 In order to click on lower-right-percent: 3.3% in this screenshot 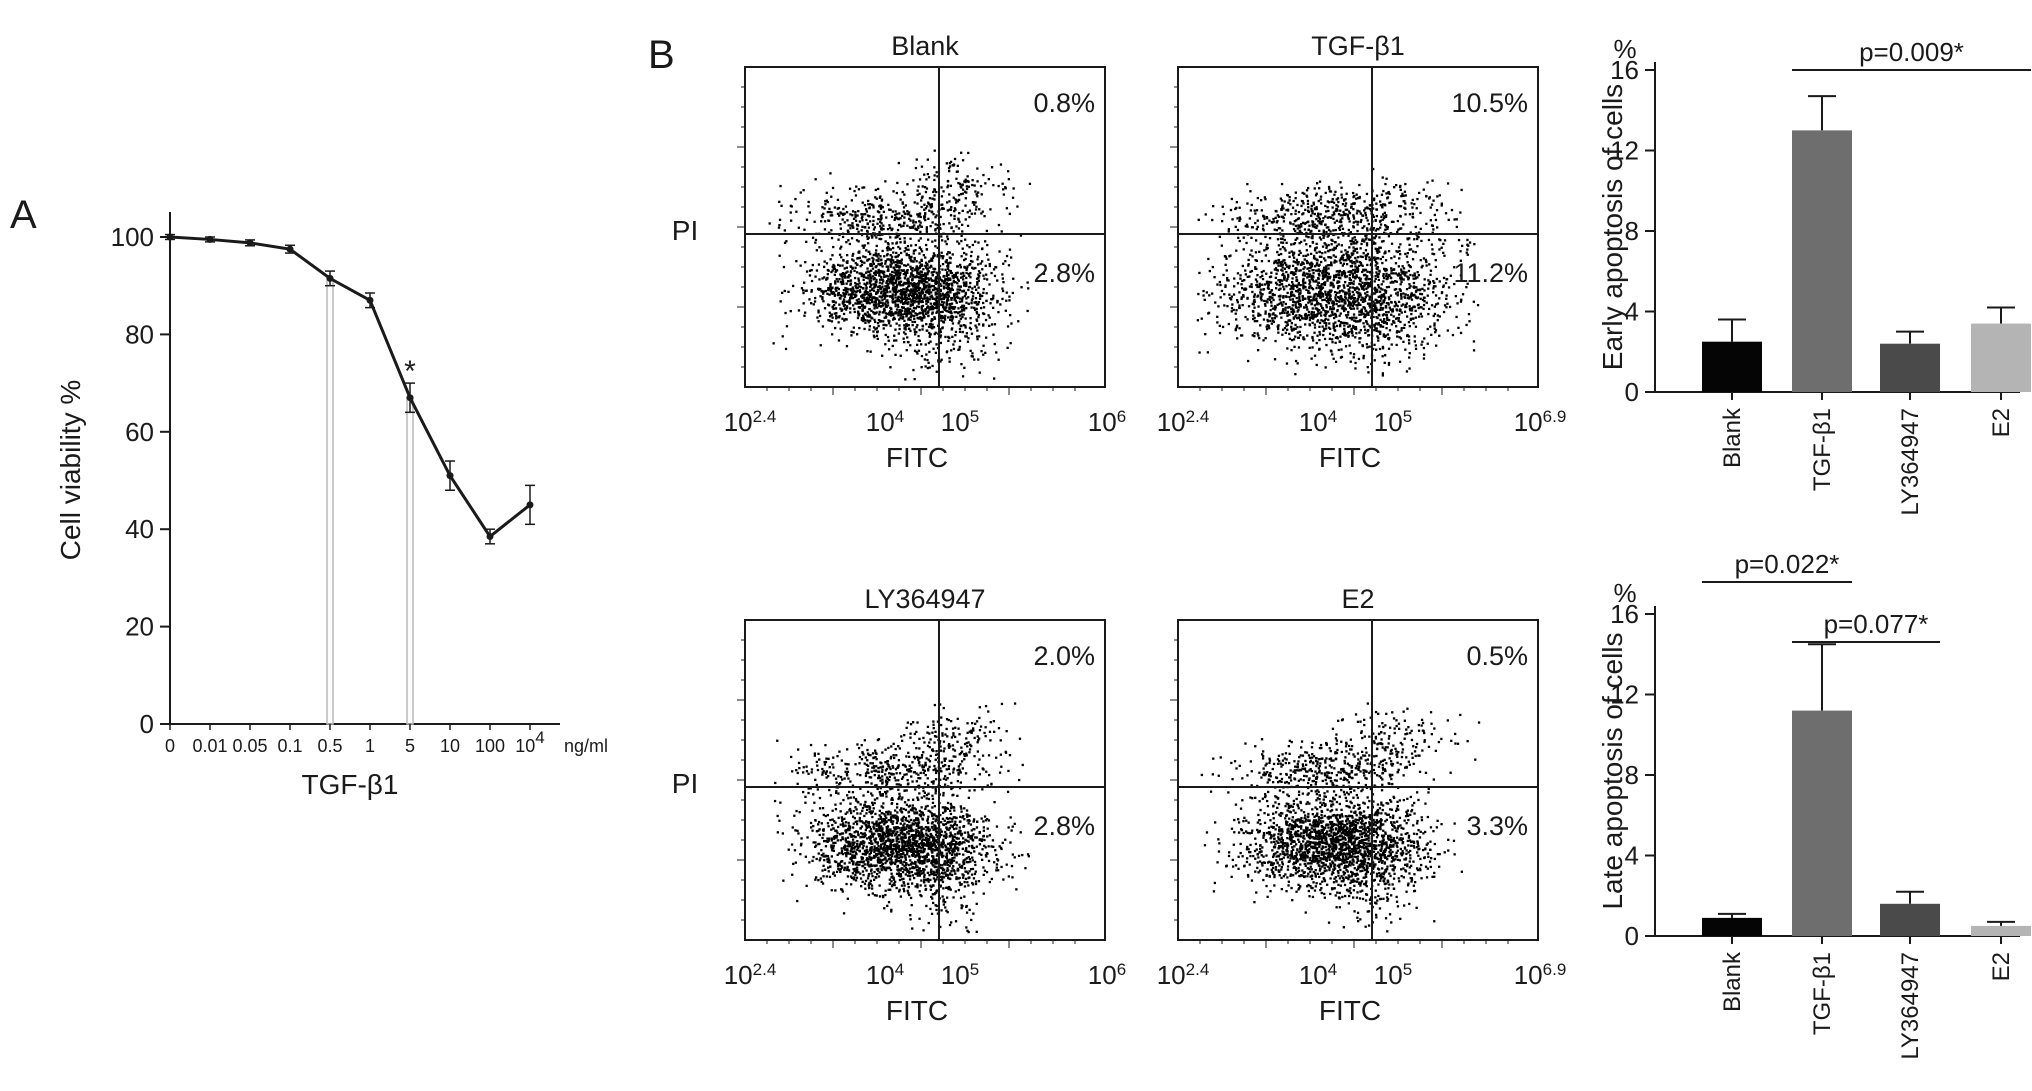, I will do `click(1497, 826)`.